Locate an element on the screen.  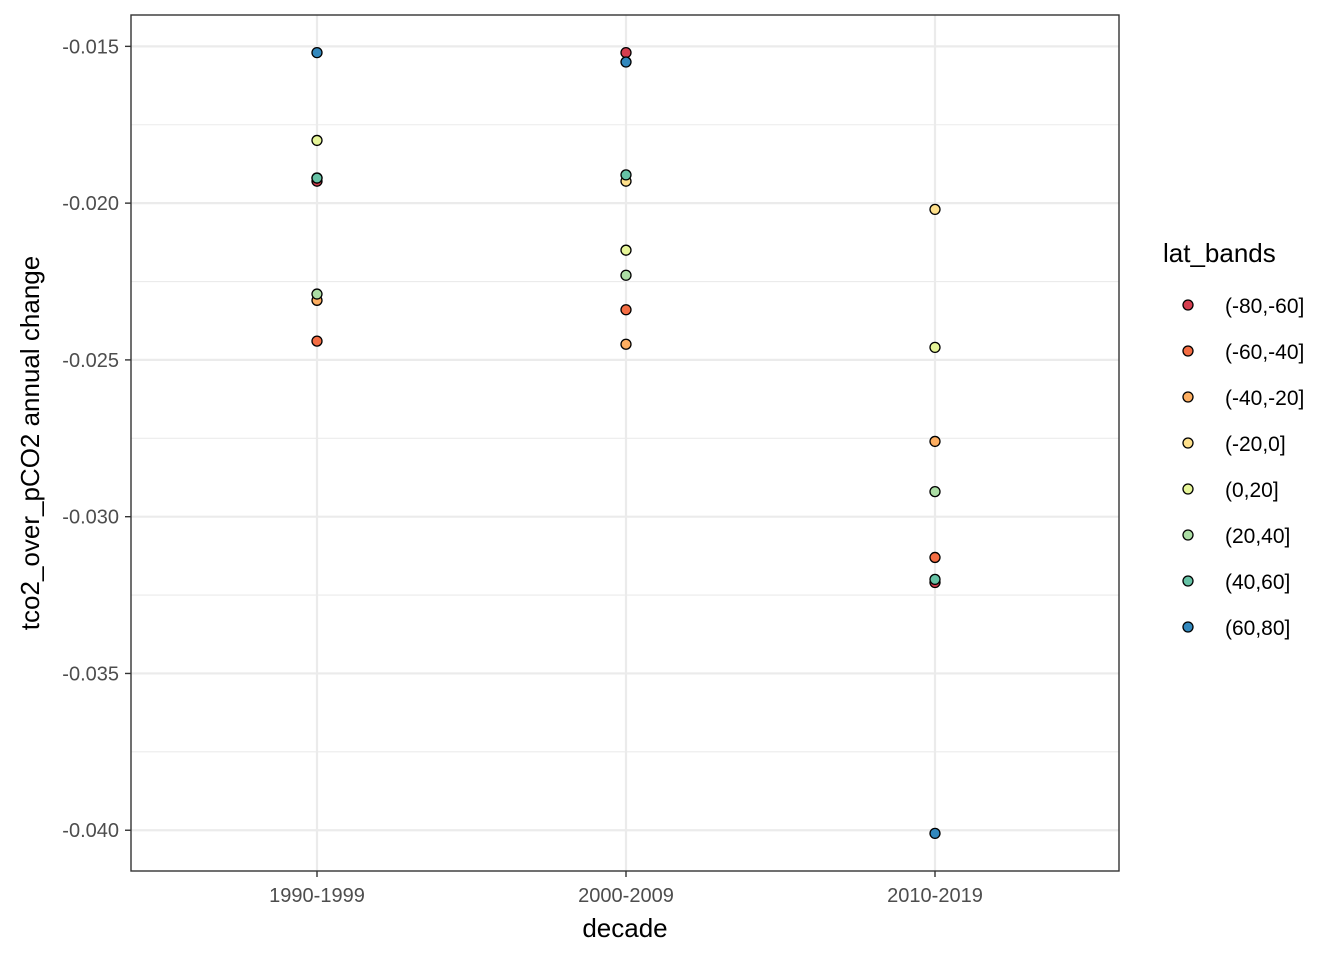
legend-label: (-20,0] is located at coordinates (1255, 444).